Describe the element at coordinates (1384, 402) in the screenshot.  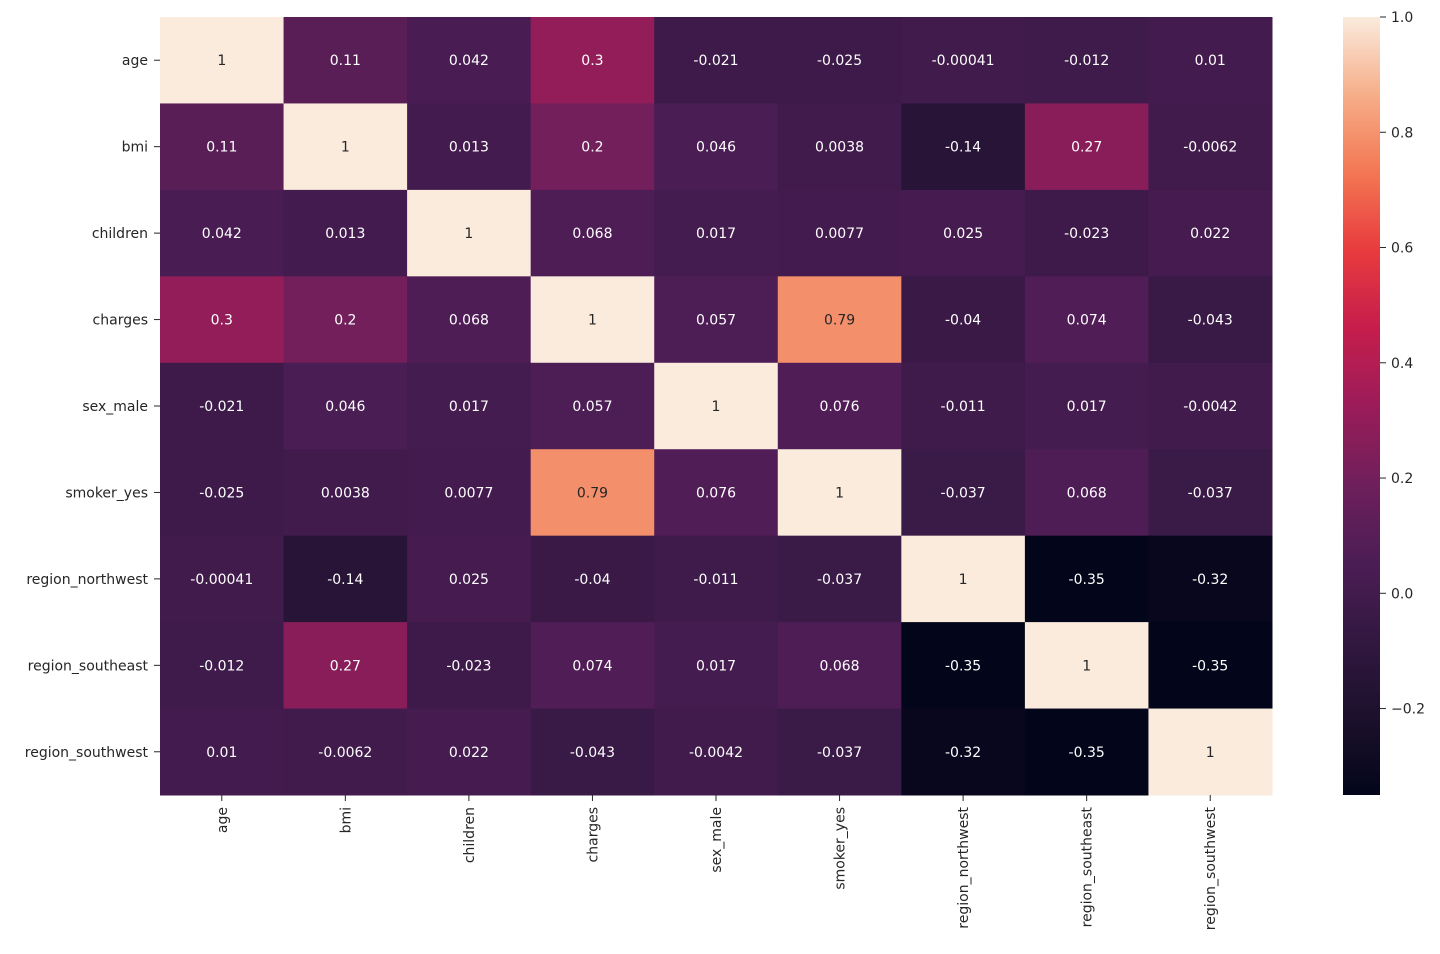
I see `colorbar: 1.0 0.8 0.6 0.4 0.2 0.0 −0.2` at that location.